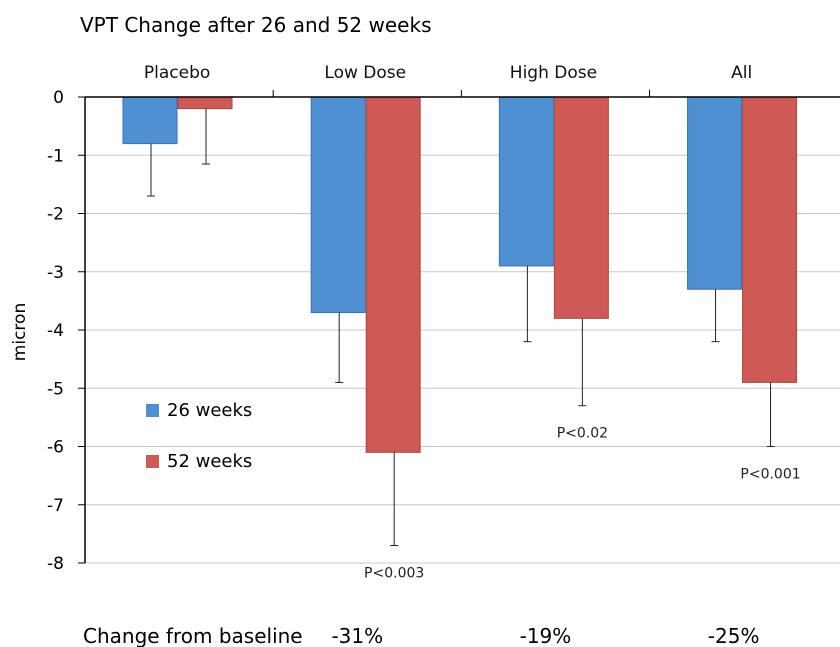 The image size is (840, 647). Describe the element at coordinates (741, 73) in the screenshot. I see `category-label: All` at that location.